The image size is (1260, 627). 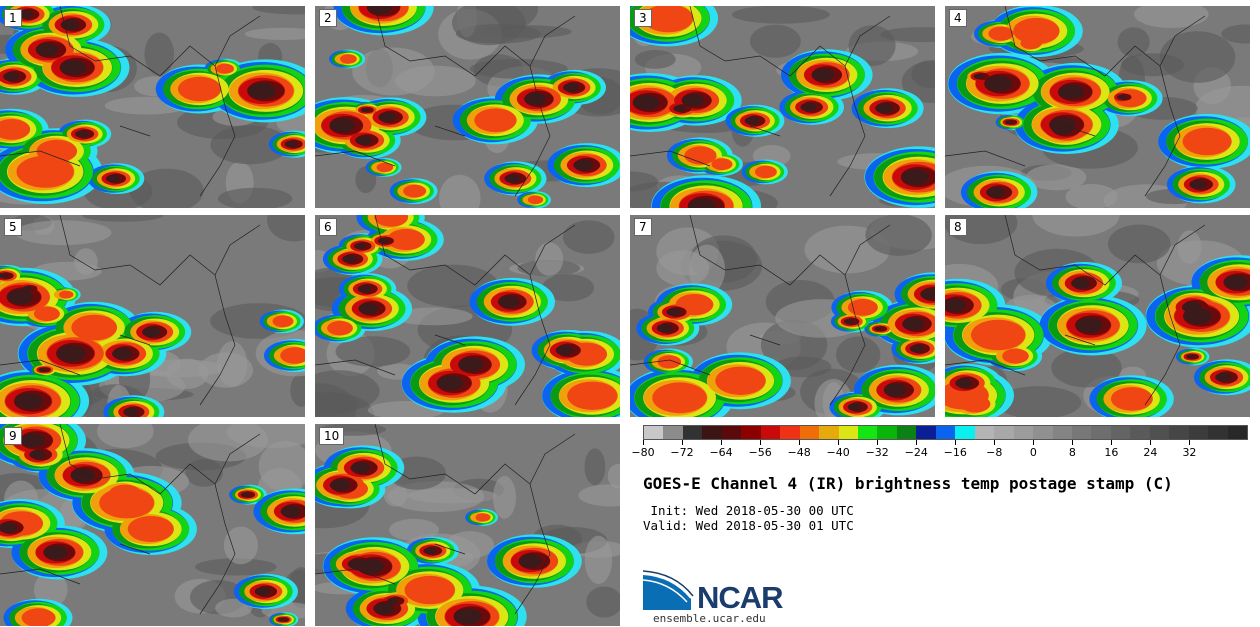 I want to click on stamp-panel-2: 2, so click(x=467, y=107).